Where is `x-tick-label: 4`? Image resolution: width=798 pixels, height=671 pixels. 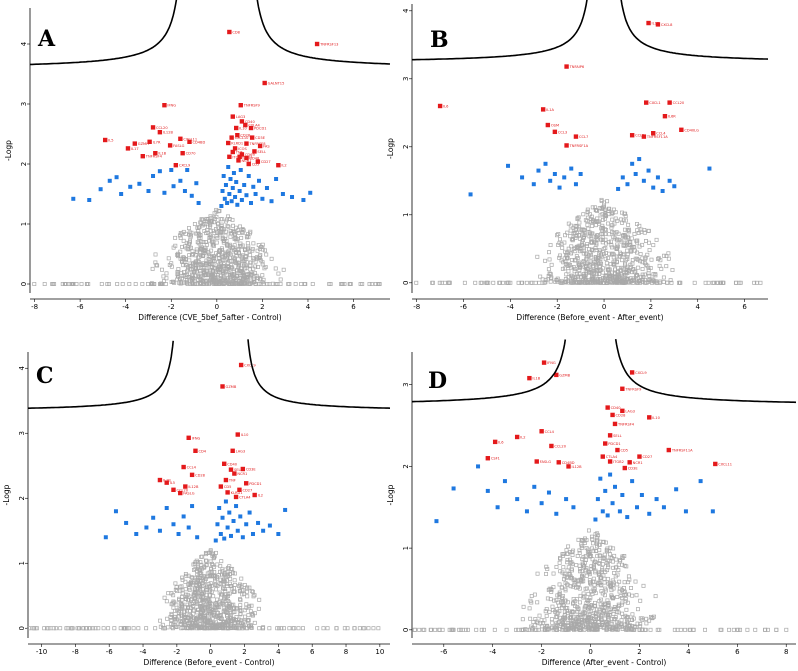 x-tick-label: 4 is located at coordinates (698, 307).